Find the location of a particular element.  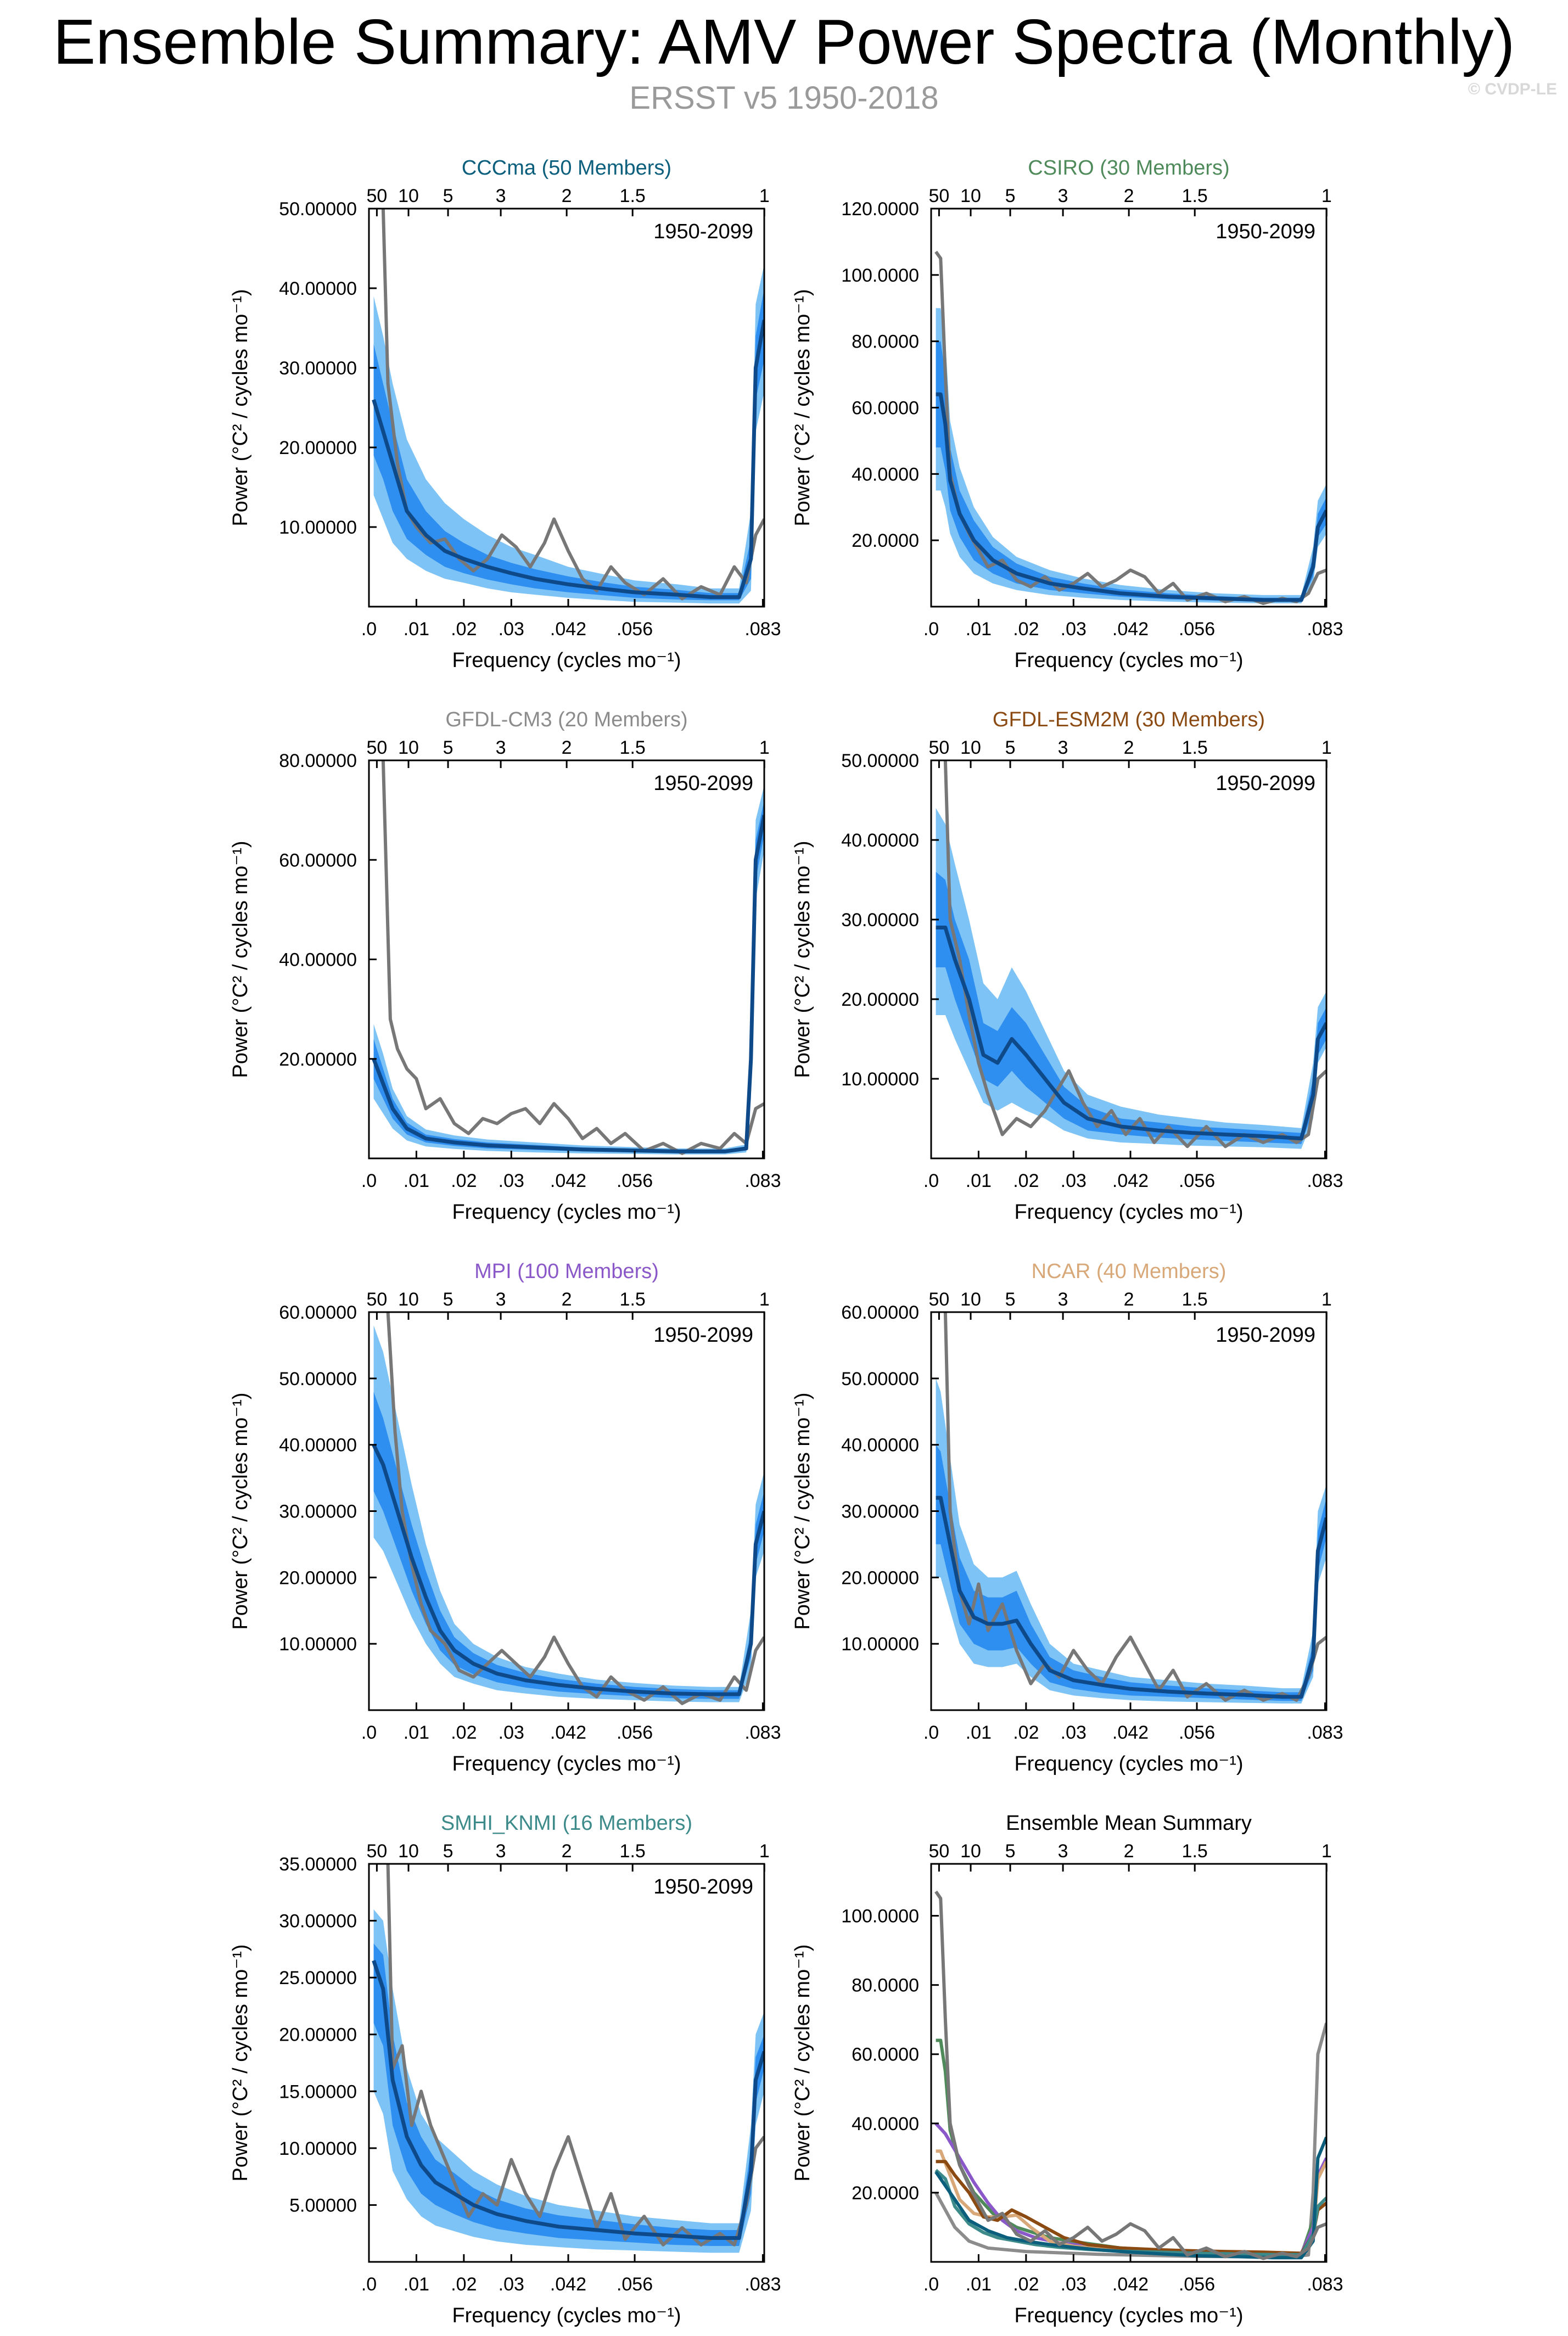

series-line-gfdl-cm3 is located at coordinates (1130, 2141).